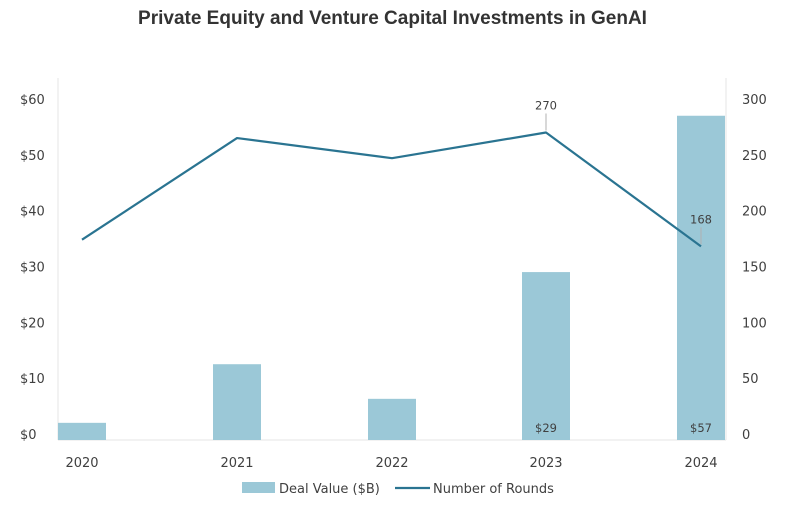 The image size is (785, 515). What do you see at coordinates (754, 212) in the screenshot?
I see `y-right-tick-label: 200` at bounding box center [754, 212].